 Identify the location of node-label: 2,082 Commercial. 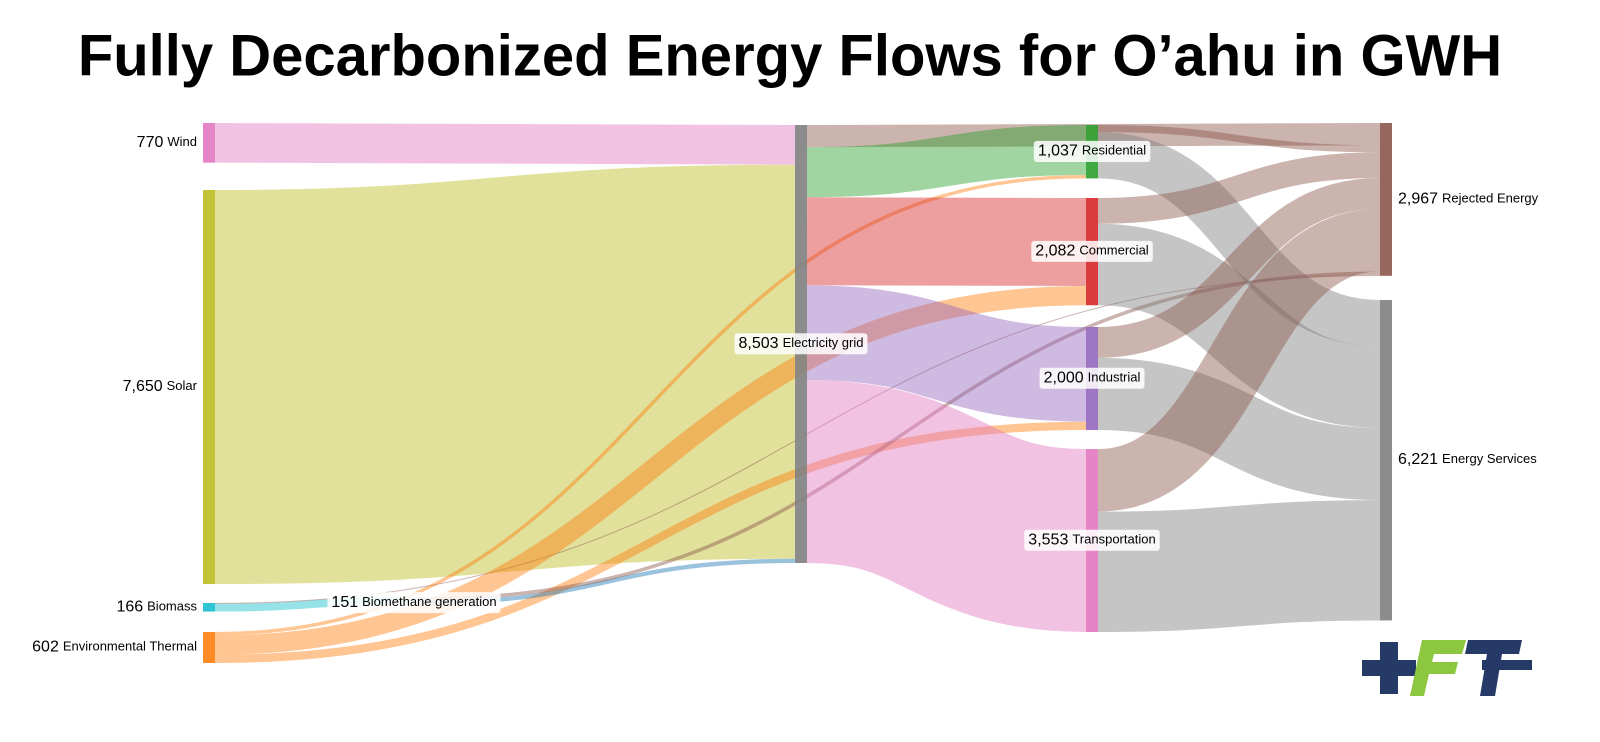
(1092, 251).